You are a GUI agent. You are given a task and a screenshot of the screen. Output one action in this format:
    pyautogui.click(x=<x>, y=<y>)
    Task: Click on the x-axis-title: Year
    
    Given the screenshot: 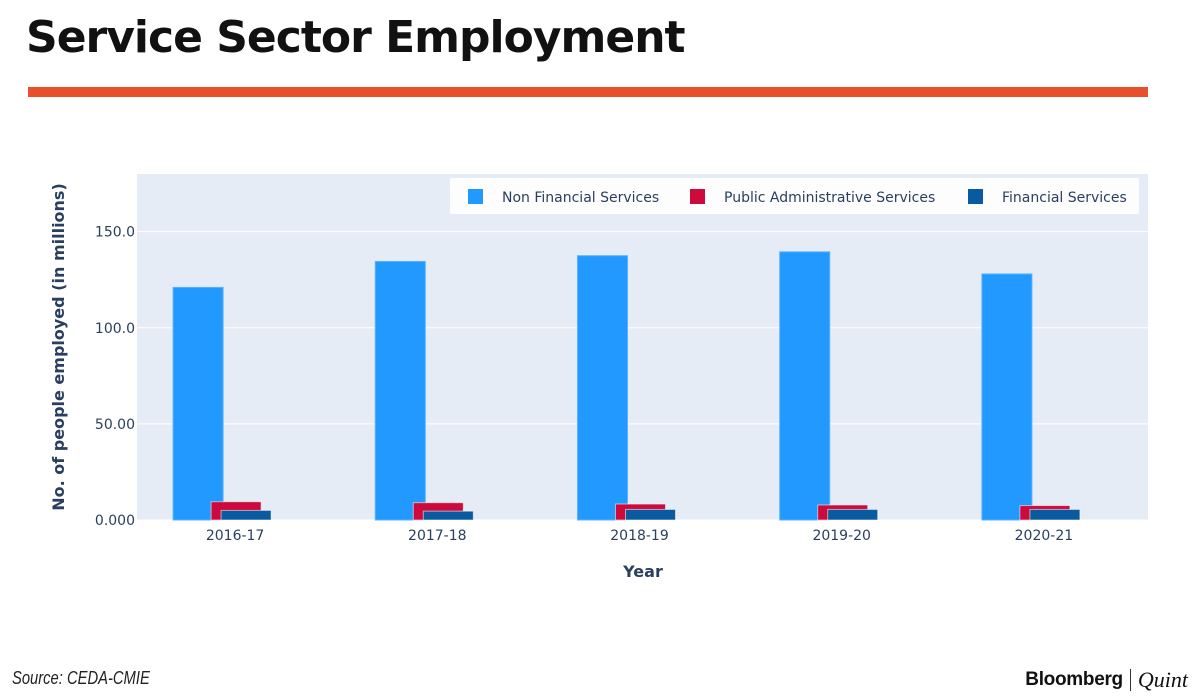 What is the action you would take?
    pyautogui.click(x=642, y=571)
    